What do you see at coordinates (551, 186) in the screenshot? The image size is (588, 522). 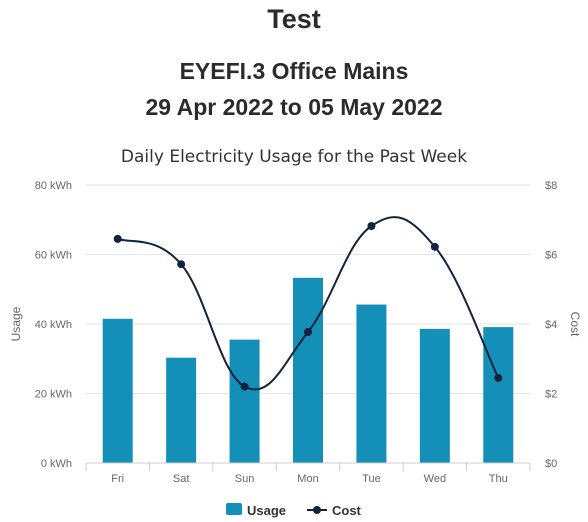 I see `right-tick-label: $8` at bounding box center [551, 186].